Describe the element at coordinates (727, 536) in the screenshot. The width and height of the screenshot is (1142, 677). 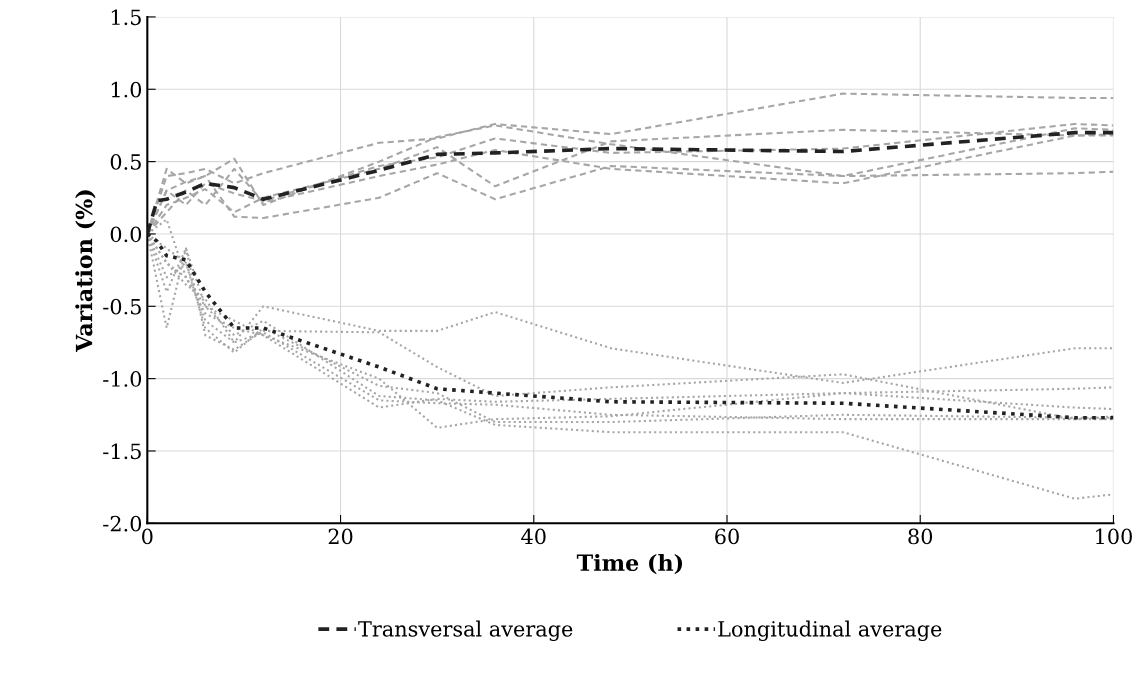
I see `x-tick-label: 60` at that location.